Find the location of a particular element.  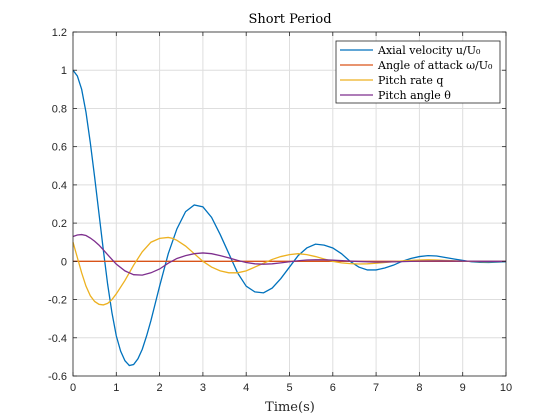

x-tick-label: 1 is located at coordinates (116, 388).